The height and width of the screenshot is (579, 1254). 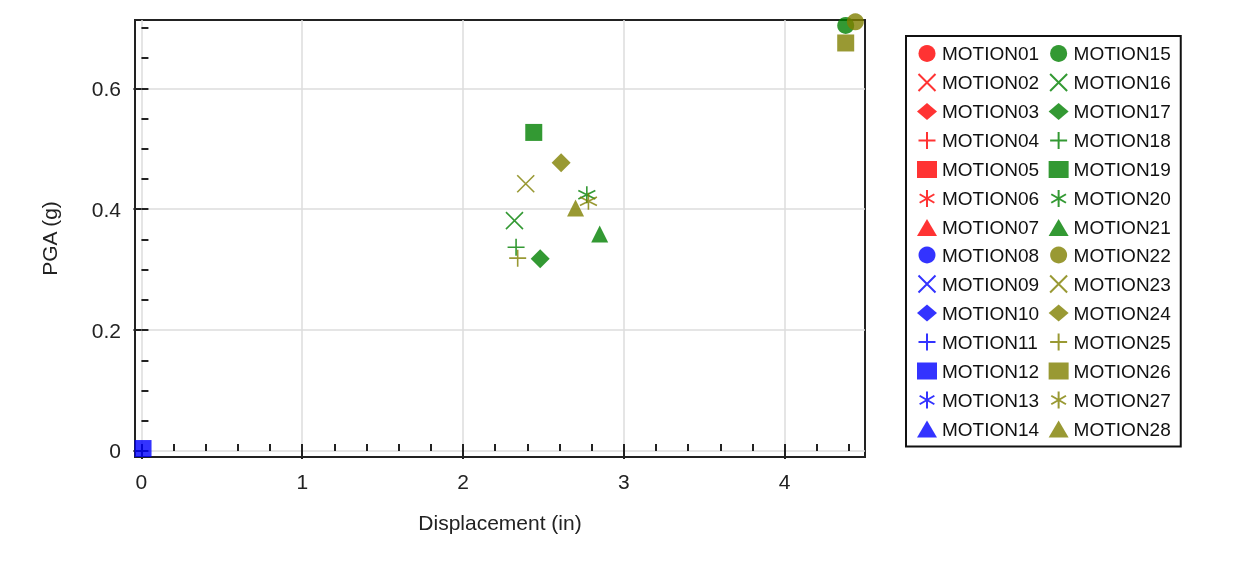 What do you see at coordinates (784, 481) in the screenshot?
I see `x-tick-label: 4` at bounding box center [784, 481].